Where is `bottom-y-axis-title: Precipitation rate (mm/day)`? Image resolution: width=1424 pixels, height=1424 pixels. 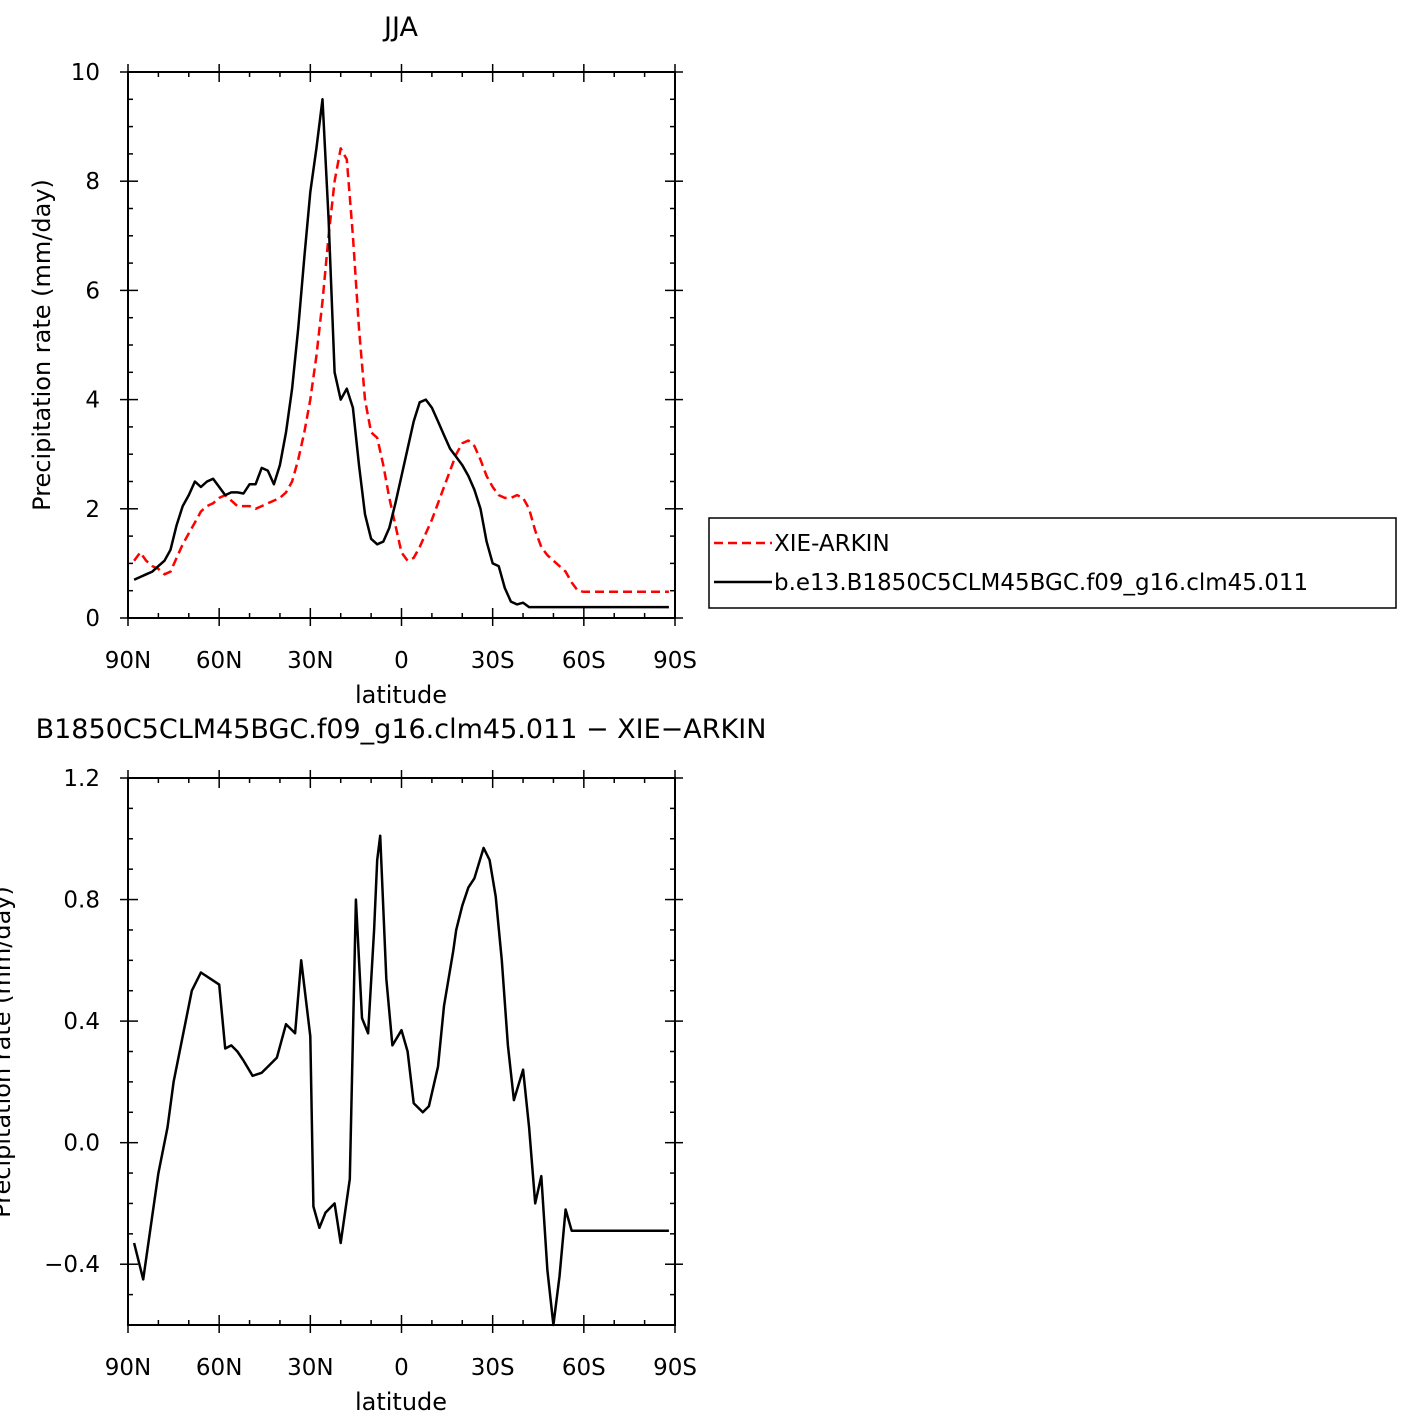
bottom-y-axis-title: Precipitation rate (mm/day) is located at coordinates (8, 1052).